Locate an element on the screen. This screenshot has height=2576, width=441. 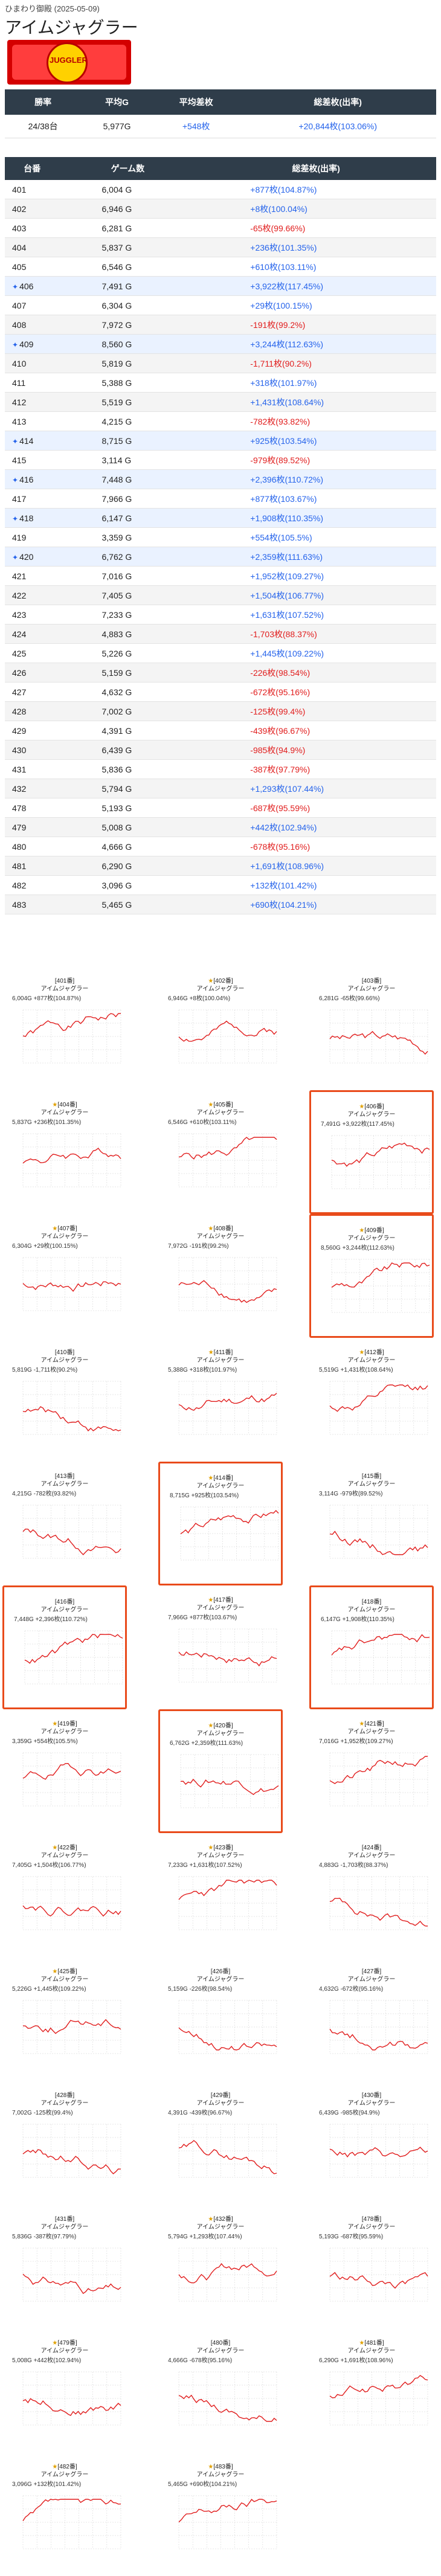
machine-chart-card: [424番] アイムジャグラー 4,883G -1,703枚(88.37%) is located at coordinates (371, 1895).